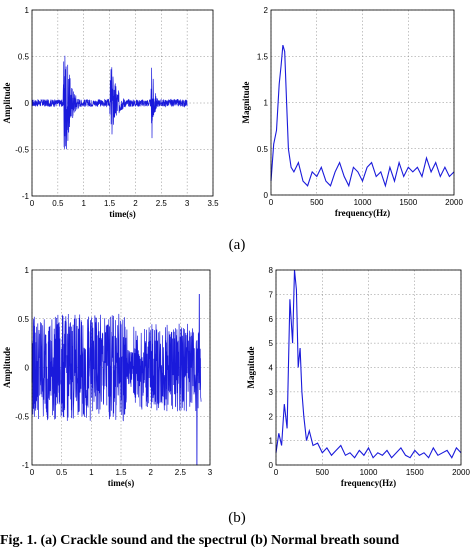 This screenshot has width=474, height=548. What do you see at coordinates (237, 245) in the screenshot?
I see `panel-label-a: (a)` at bounding box center [237, 245].